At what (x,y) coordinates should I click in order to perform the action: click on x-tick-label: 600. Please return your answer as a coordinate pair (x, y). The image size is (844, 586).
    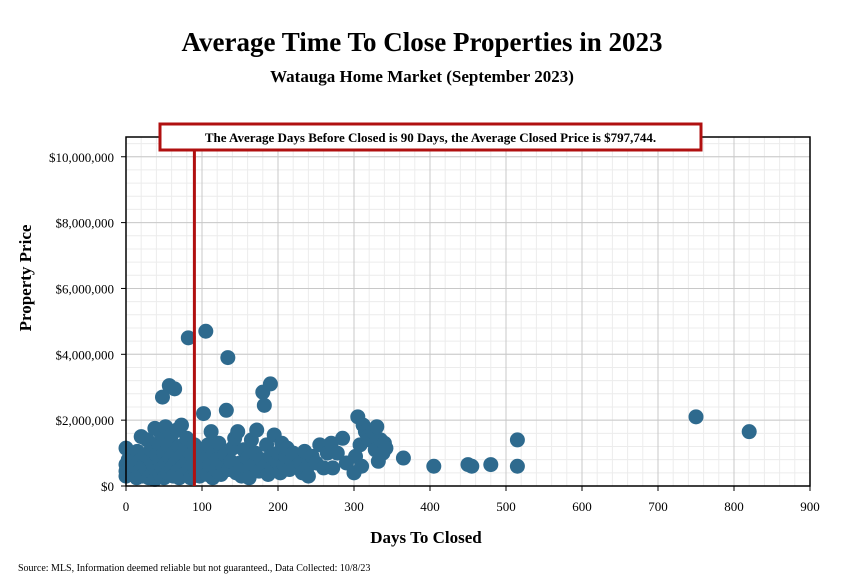
    Looking at the image, I should click on (582, 506).